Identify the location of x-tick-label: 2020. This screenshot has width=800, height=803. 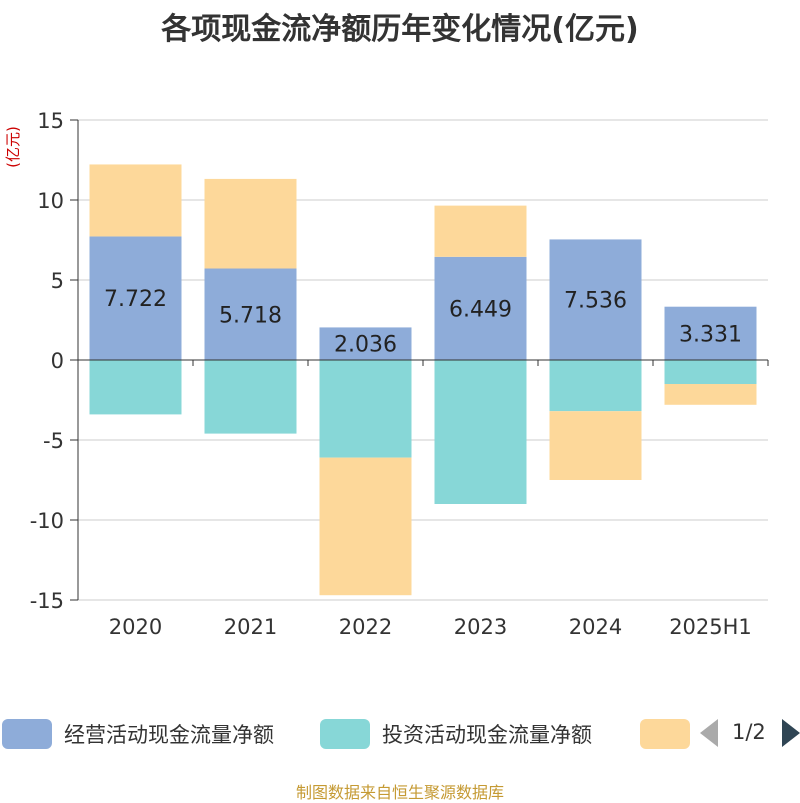
(135, 627).